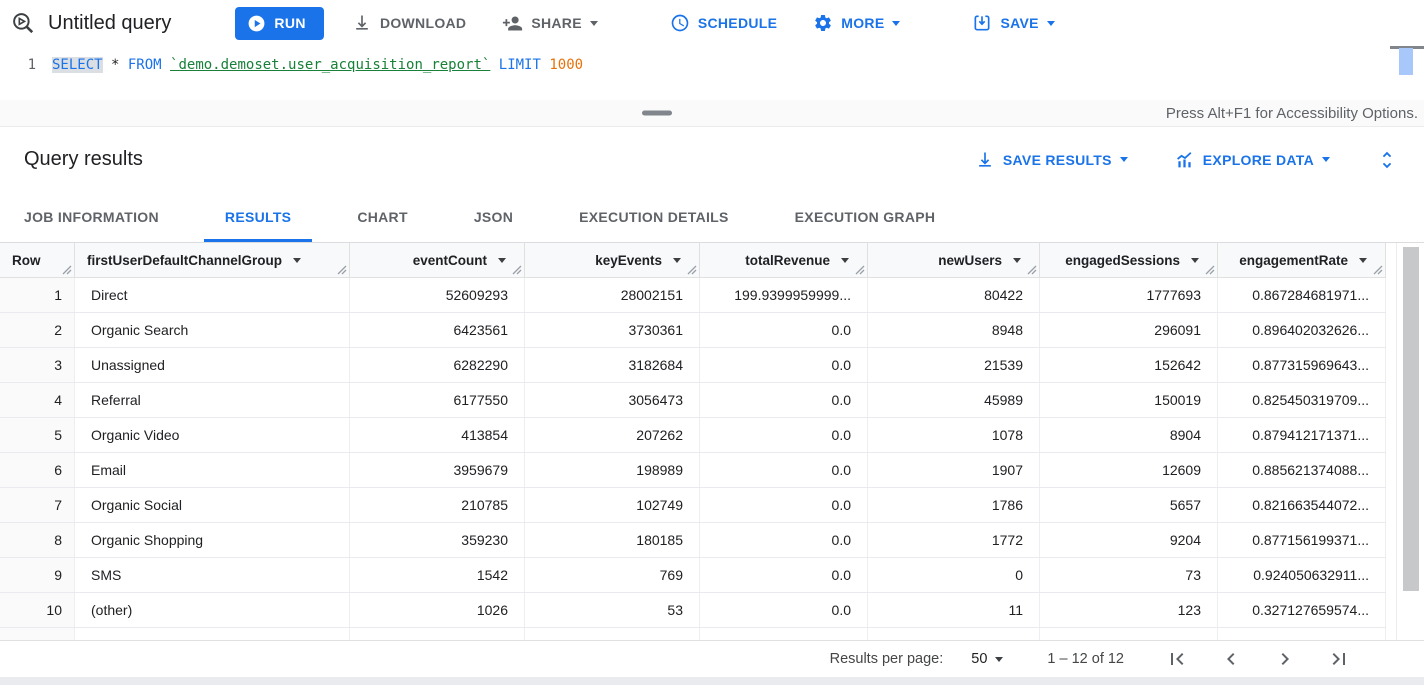 The width and height of the screenshot is (1424, 685). What do you see at coordinates (723, 23) in the screenshot?
I see `schedule-button: SCHEDULE` at bounding box center [723, 23].